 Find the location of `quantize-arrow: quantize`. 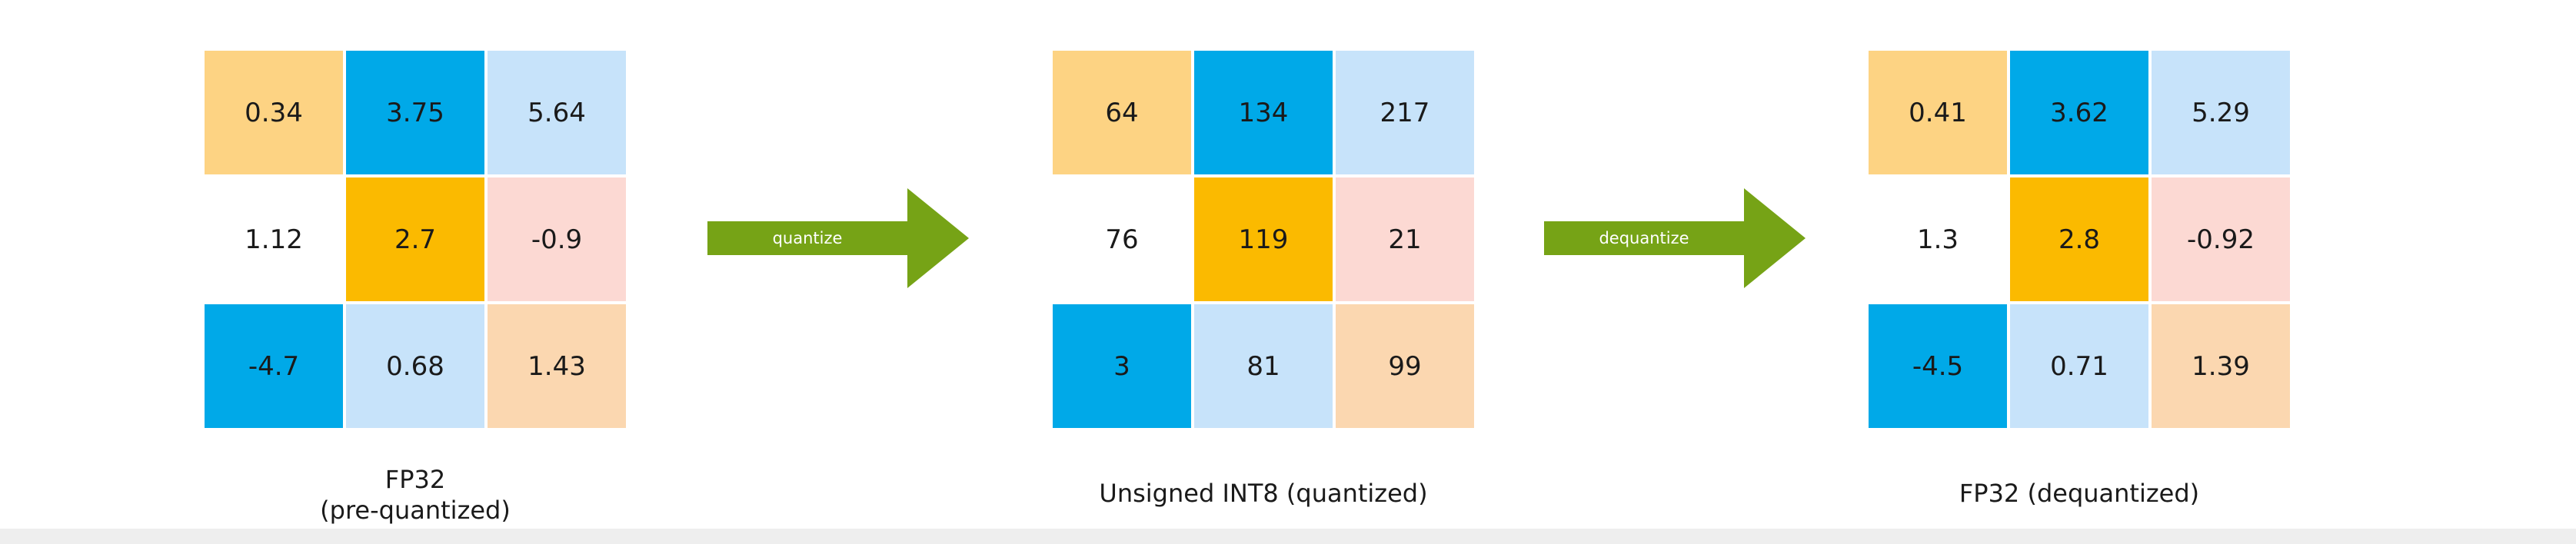

quantize-arrow: quantize is located at coordinates (838, 238).